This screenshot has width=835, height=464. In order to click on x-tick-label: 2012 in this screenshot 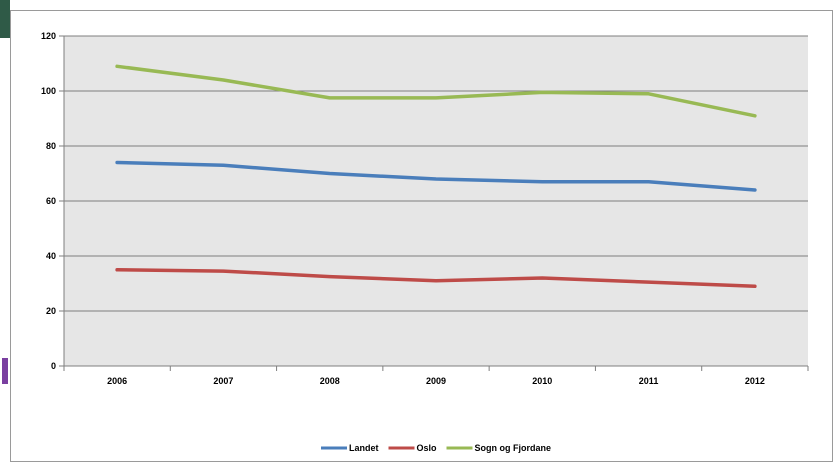, I will do `click(755, 381)`.